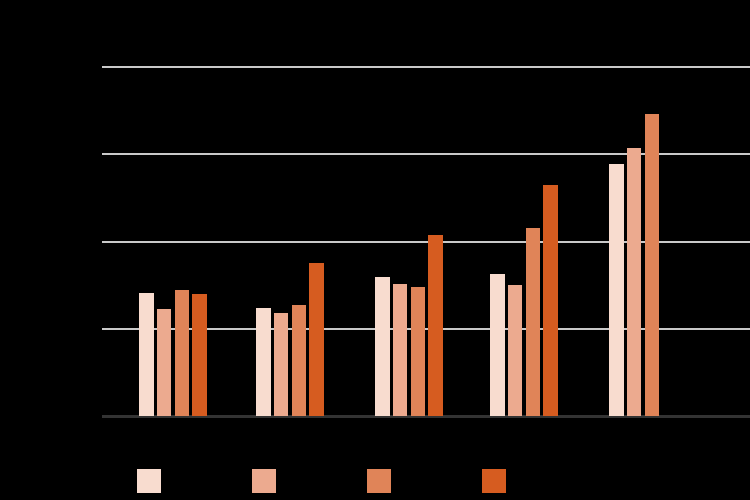  Describe the element at coordinates (426, 328) in the screenshot. I see `gridline-y100` at that location.